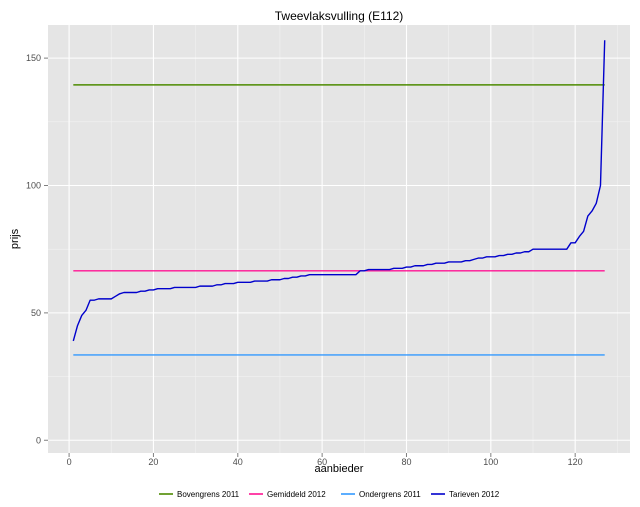 The image size is (640, 507). Describe the element at coordinates (575, 462) in the screenshot. I see `x-tick-label: 120` at that location.